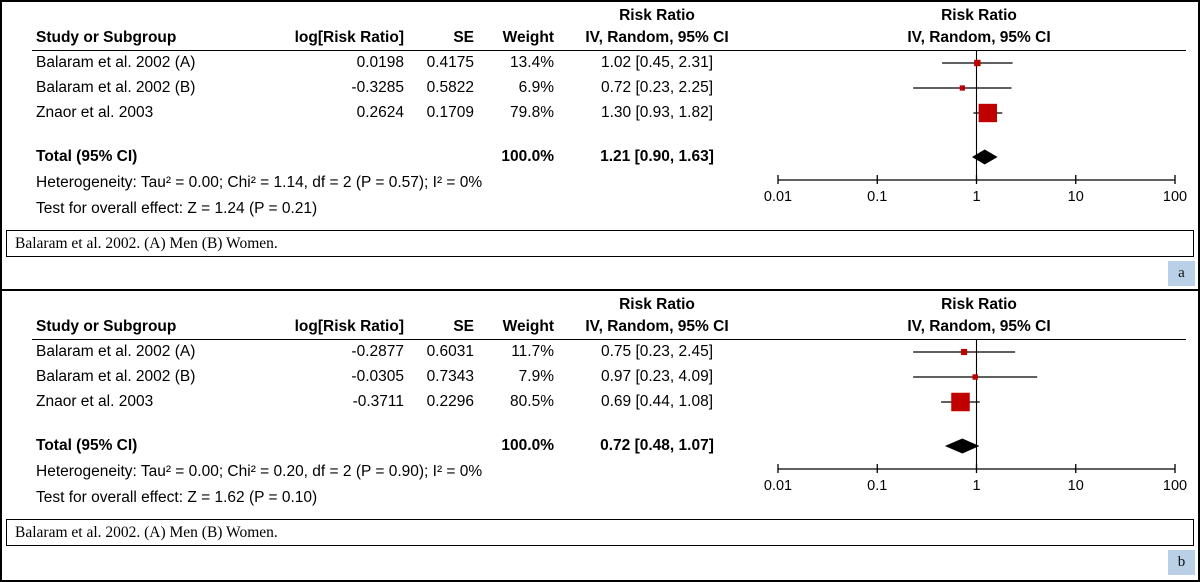 The width and height of the screenshot is (1200, 582). Describe the element at coordinates (450, 401) in the screenshot. I see `study-se: 0.2296` at that location.